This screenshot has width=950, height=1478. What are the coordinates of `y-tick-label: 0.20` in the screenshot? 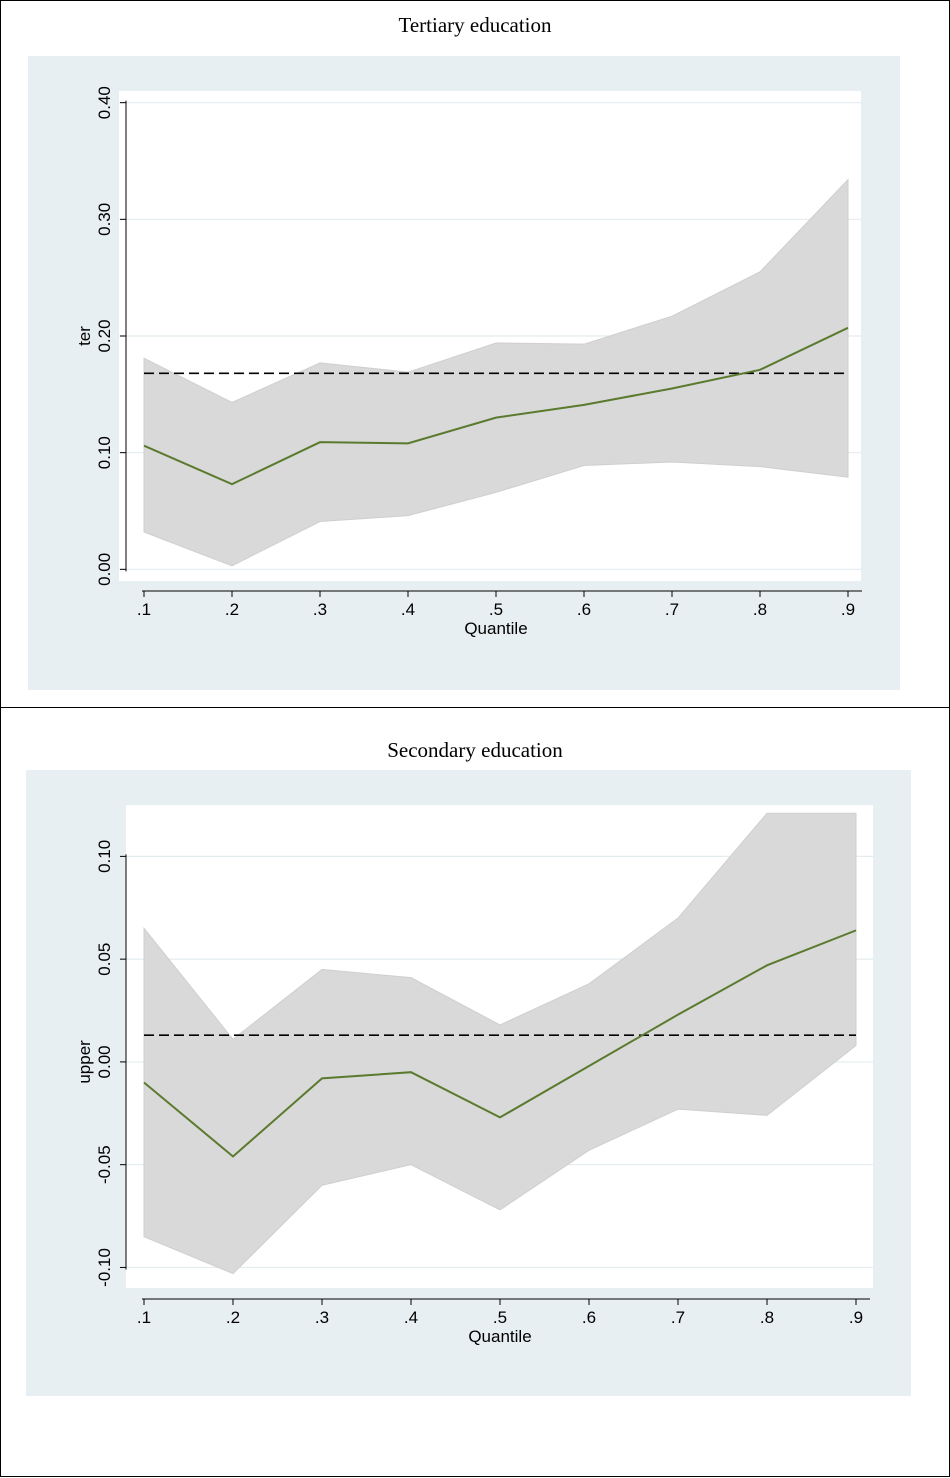 It's located at (104, 335).